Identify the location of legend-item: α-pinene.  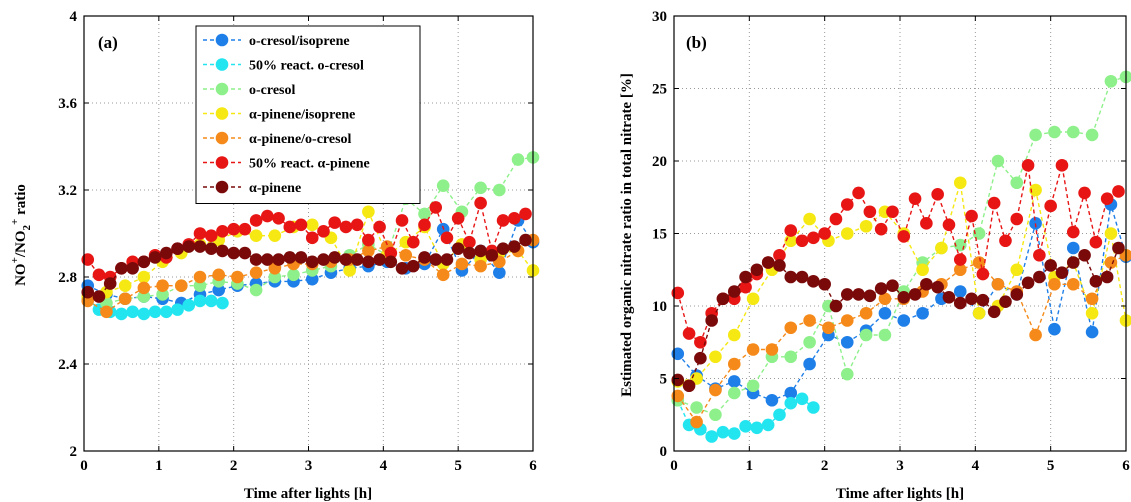
(252, 188).